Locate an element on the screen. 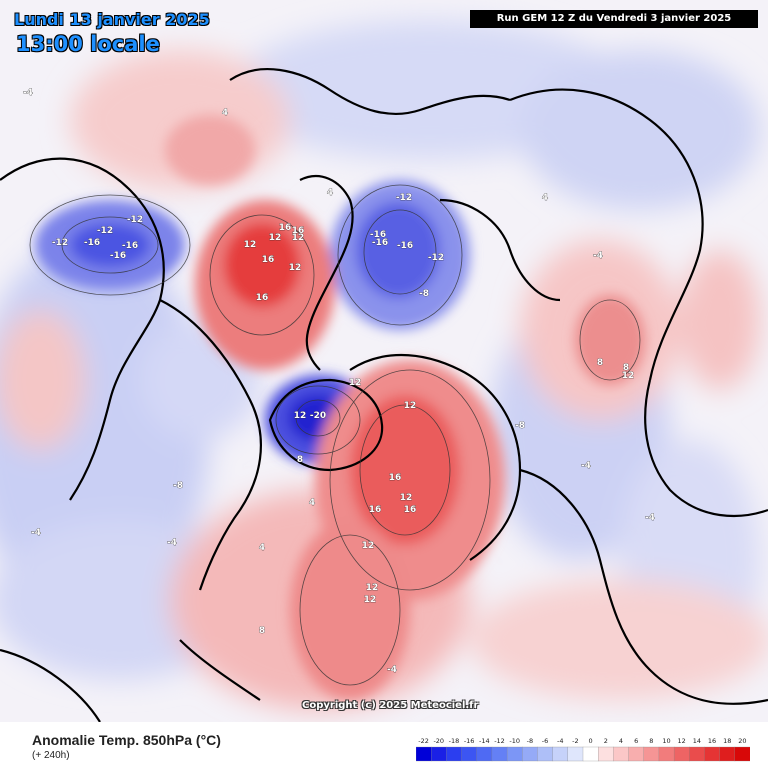 The image size is (768, 768). legend-tick: 10 is located at coordinates (666, 741).